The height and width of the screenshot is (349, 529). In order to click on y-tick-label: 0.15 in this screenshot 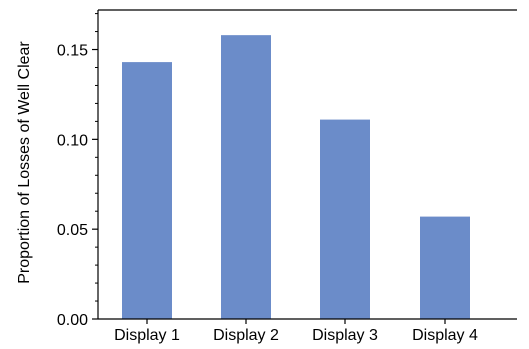, I will do `click(72, 51)`.